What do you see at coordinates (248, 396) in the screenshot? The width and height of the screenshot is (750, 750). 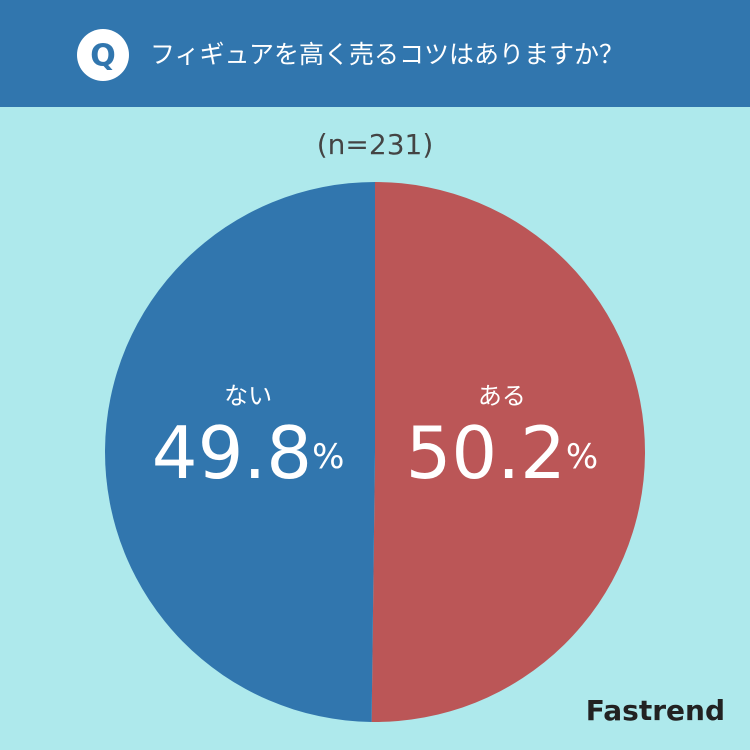 I see `category-label: ない` at bounding box center [248, 396].